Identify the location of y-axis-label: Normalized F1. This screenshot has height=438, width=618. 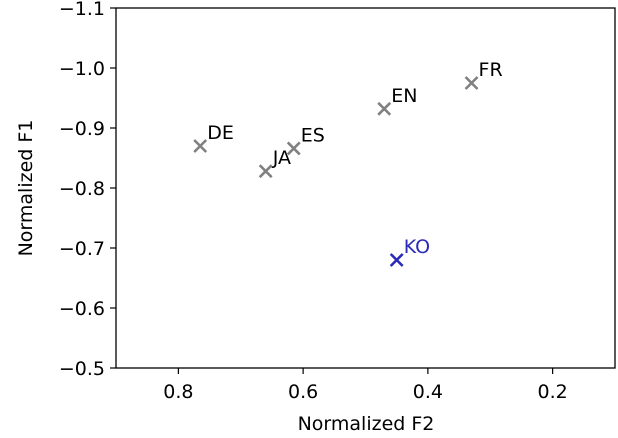
(26, 188).